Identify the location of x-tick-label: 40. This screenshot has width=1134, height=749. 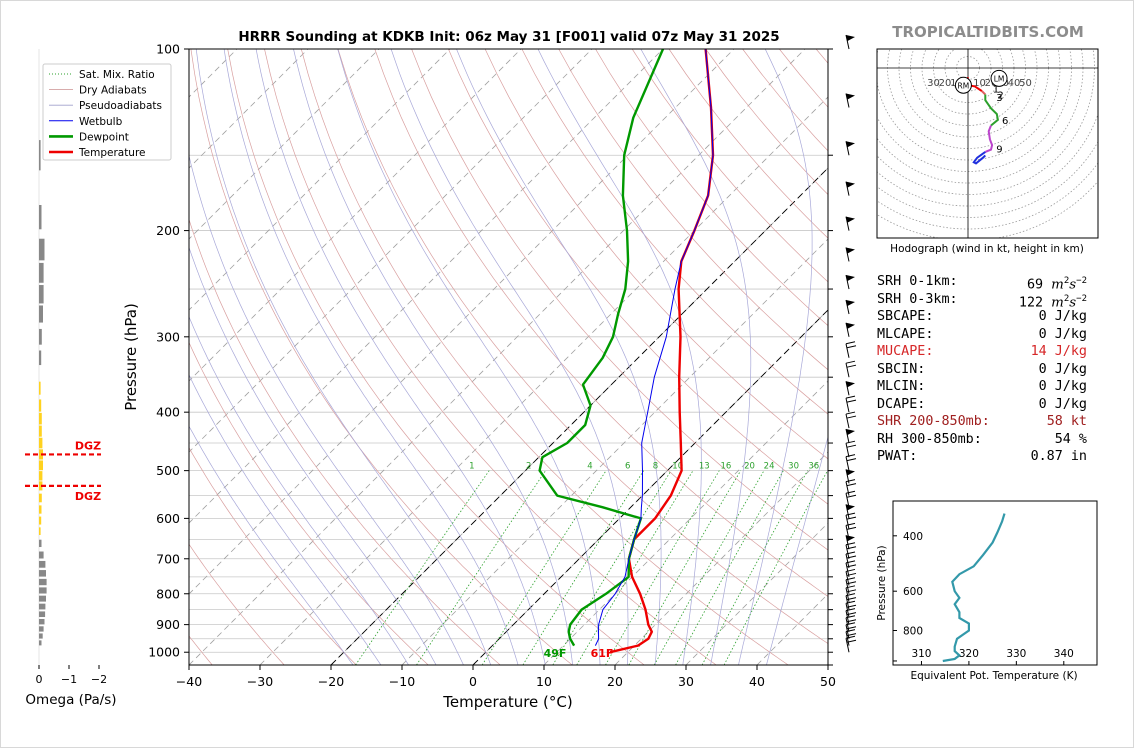
(757, 681).